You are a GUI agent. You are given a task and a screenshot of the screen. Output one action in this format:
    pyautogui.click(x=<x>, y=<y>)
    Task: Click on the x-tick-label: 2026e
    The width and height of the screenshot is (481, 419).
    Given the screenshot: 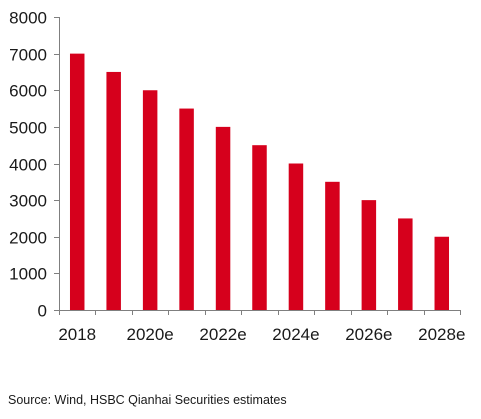 What is the action you would take?
    pyautogui.click(x=368, y=334)
    